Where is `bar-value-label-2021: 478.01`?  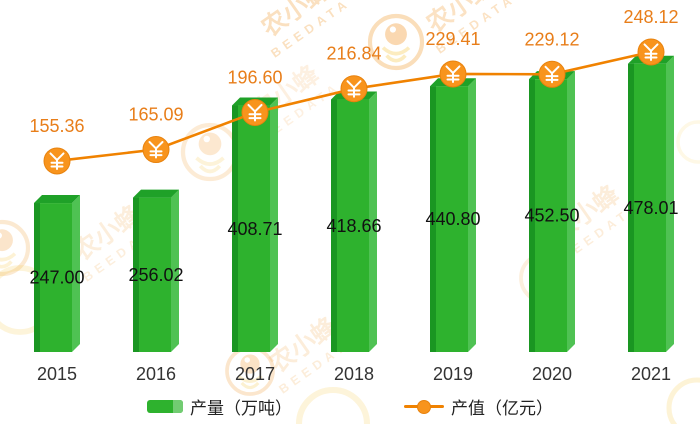 bar-value-label-2021: 478.01 is located at coordinates (650, 208).